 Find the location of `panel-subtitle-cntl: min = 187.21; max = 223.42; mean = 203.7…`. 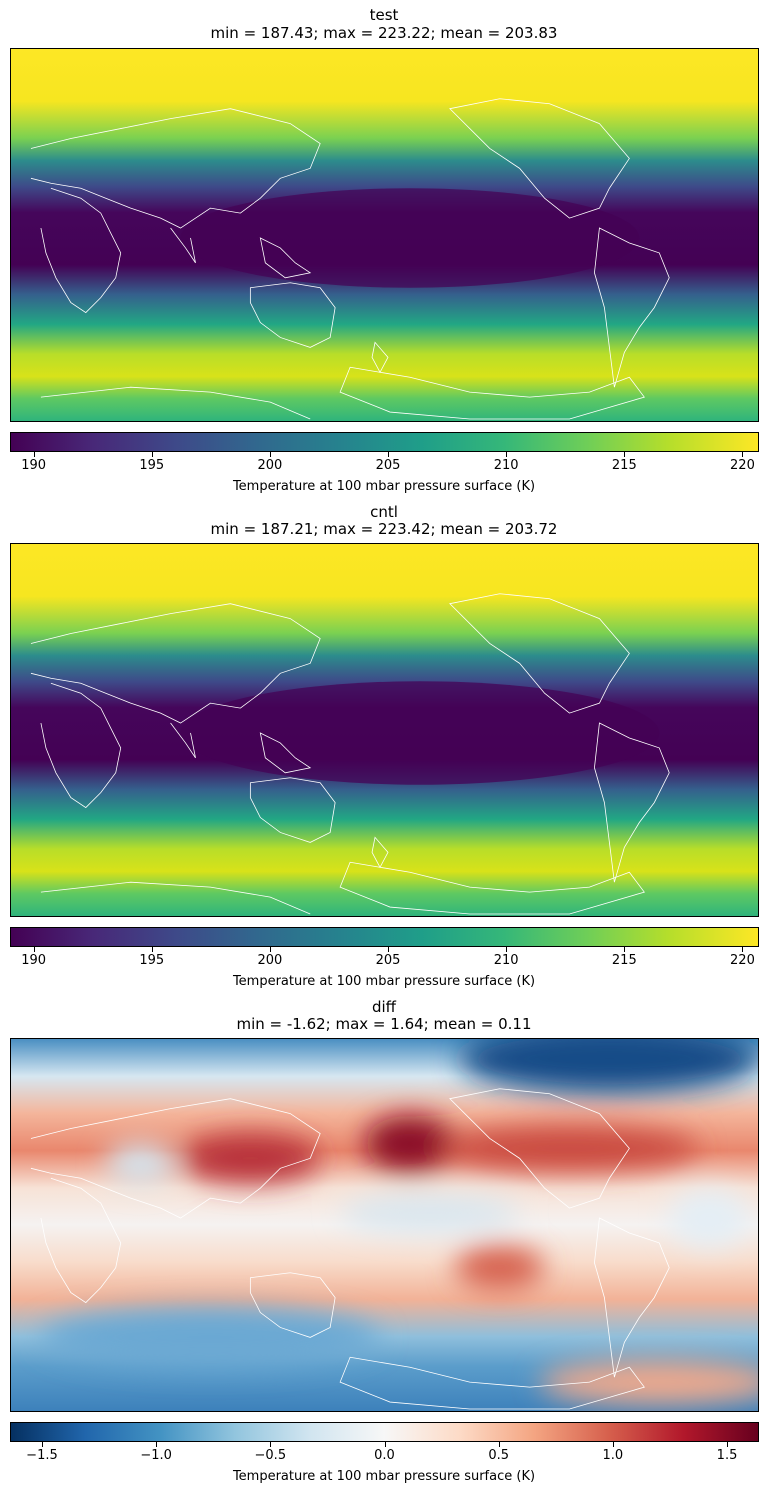

panel-subtitle-cntl: min = 187.21; max = 223.42; mean = 203.7… is located at coordinates (384, 529).